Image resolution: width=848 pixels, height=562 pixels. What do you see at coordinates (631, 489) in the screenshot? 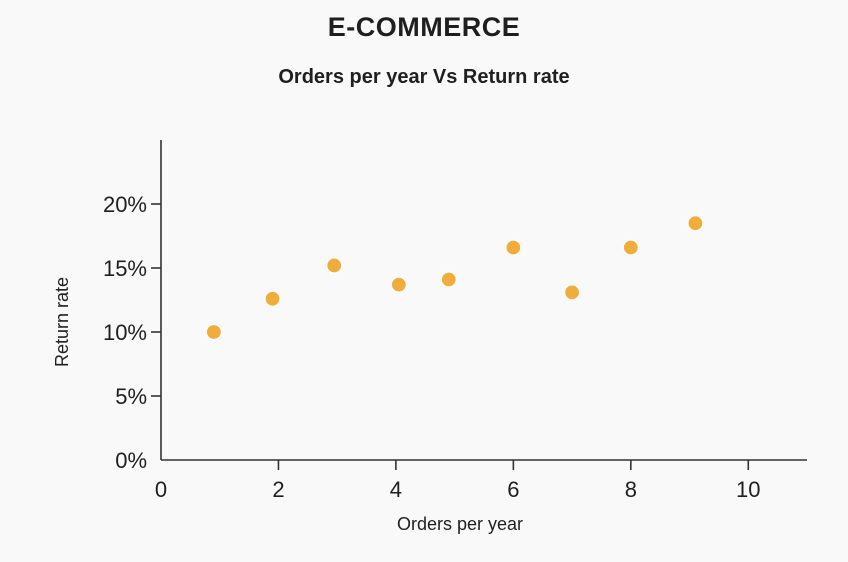
I see `x-tick-label: 8` at bounding box center [631, 489].